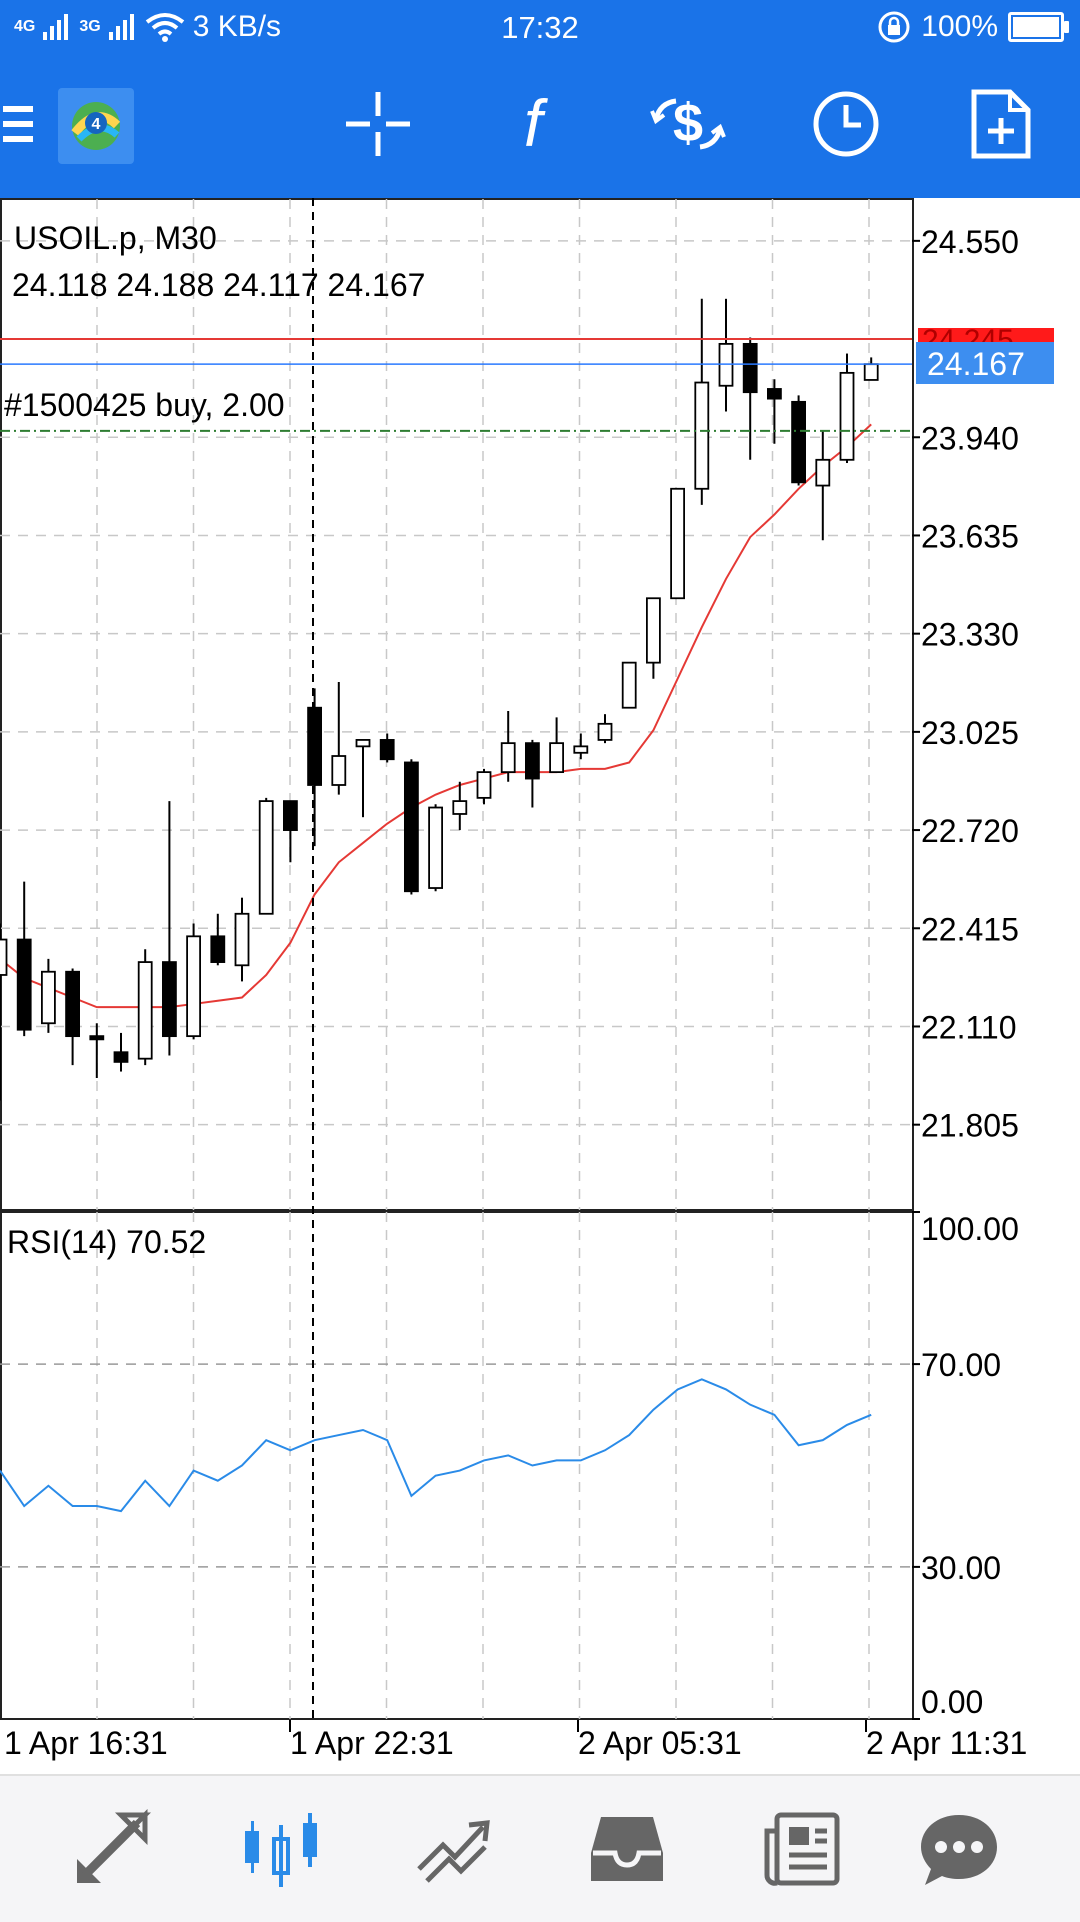 The height and width of the screenshot is (1922, 1080). Describe the element at coordinates (114, 1846) in the screenshot. I see `quotes-icon` at that location.